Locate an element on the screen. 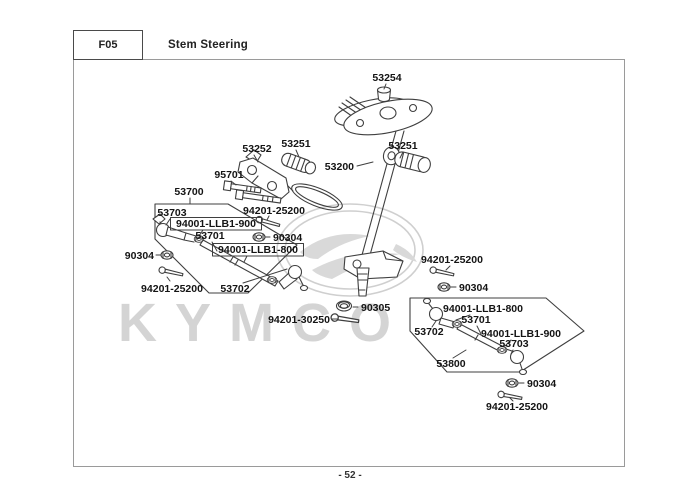 The width and height of the screenshot is (700, 495). bracket-53252-drawing is located at coordinates (263, 174).